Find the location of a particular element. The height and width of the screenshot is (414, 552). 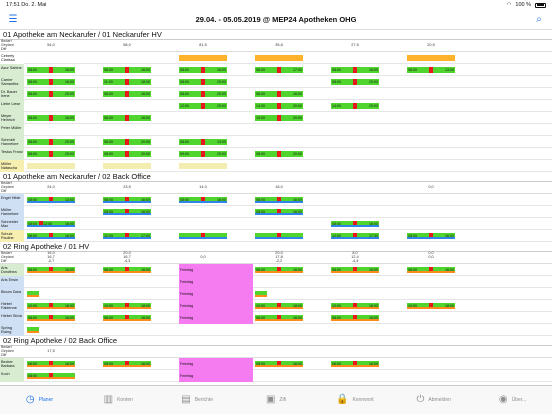

employee-row: Müller Hannelore 08:00 16:00 08:00 16:00 is located at coordinates (276, 212).